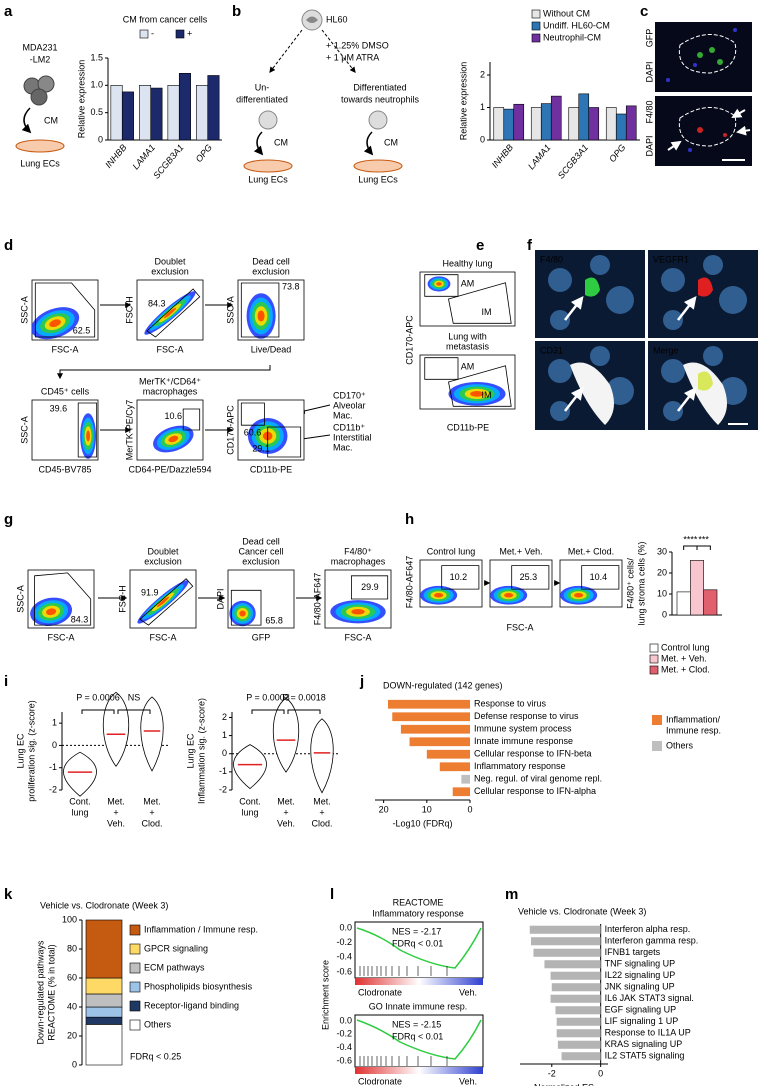  I want to click on p-value: P = 0.0003, so click(268, 697).